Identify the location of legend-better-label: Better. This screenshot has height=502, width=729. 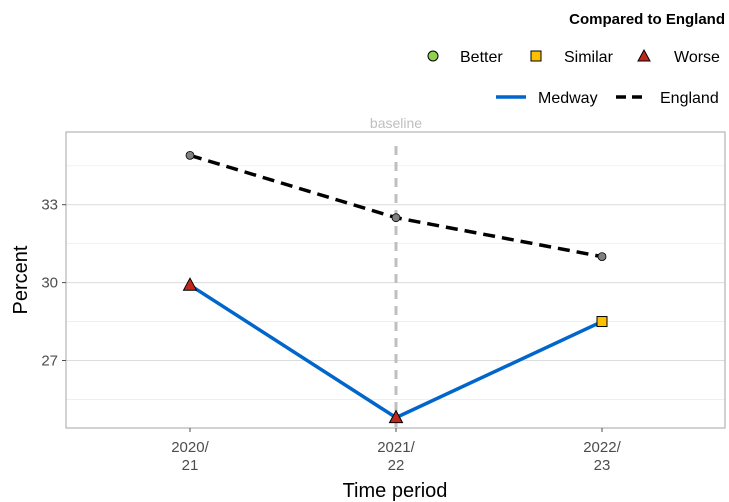
(481, 57).